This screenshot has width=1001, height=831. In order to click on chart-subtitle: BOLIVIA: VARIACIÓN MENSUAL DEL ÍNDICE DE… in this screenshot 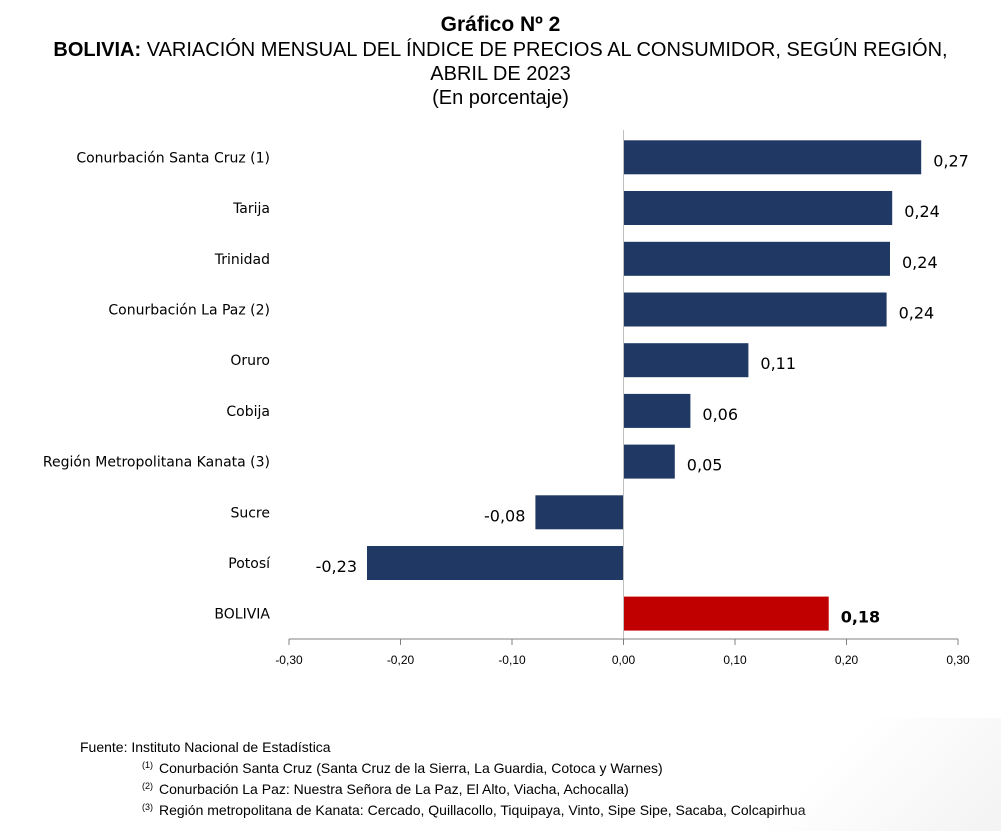, I will do `click(500, 62)`.